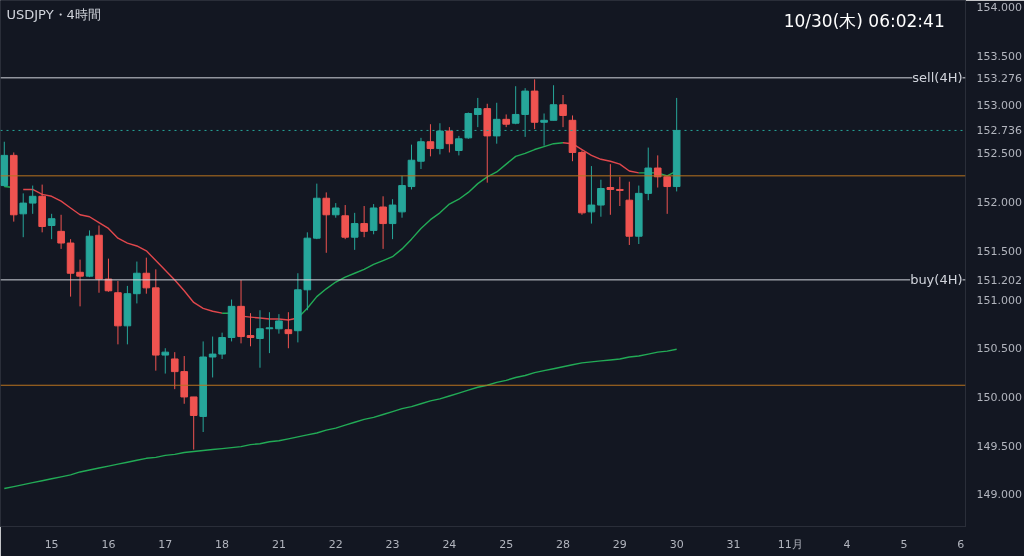 This screenshot has width=1024, height=556. Describe the element at coordinates (999, 203) in the screenshot. I see `y-tick-label: 152.000` at that location.